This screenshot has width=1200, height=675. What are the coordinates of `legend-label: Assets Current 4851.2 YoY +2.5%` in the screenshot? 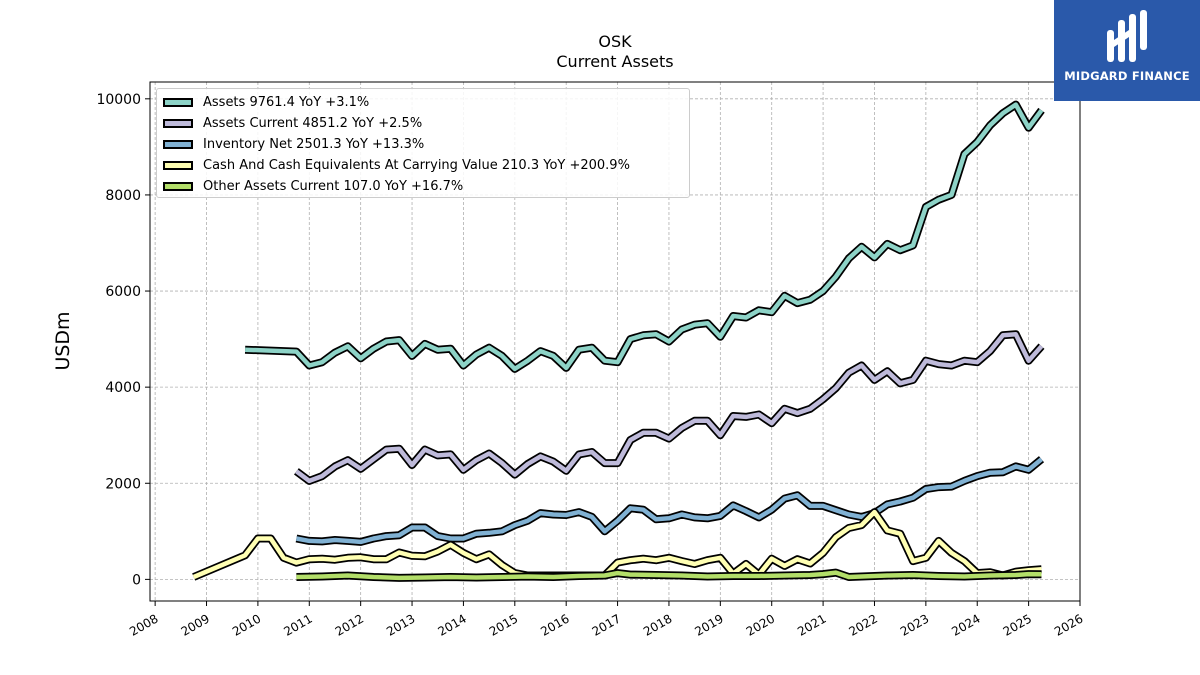 It's located at (313, 123).